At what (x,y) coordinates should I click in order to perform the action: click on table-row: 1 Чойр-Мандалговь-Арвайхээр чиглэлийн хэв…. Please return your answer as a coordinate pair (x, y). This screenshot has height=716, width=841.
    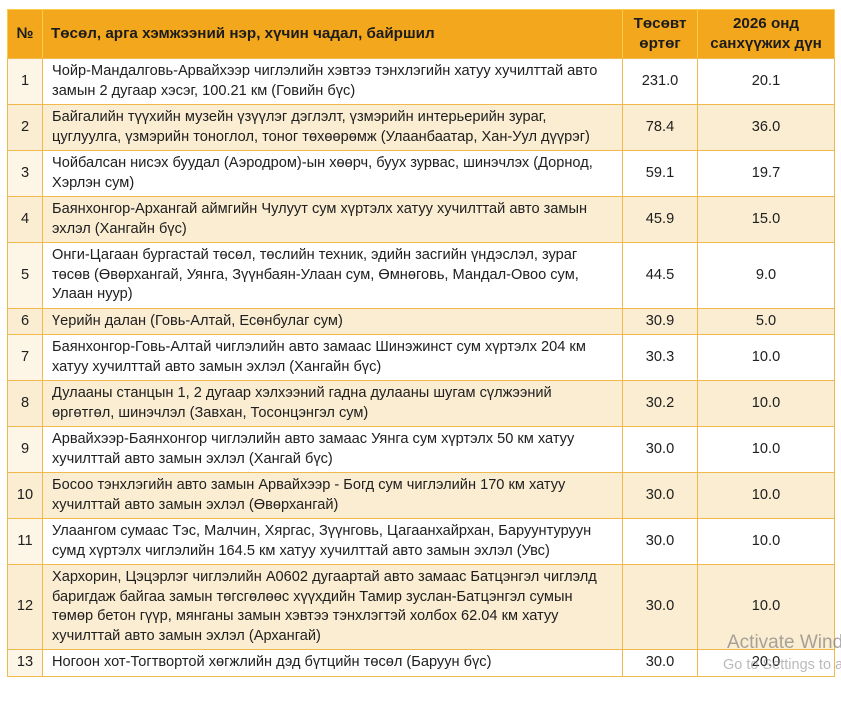
    Looking at the image, I should click on (421, 81).